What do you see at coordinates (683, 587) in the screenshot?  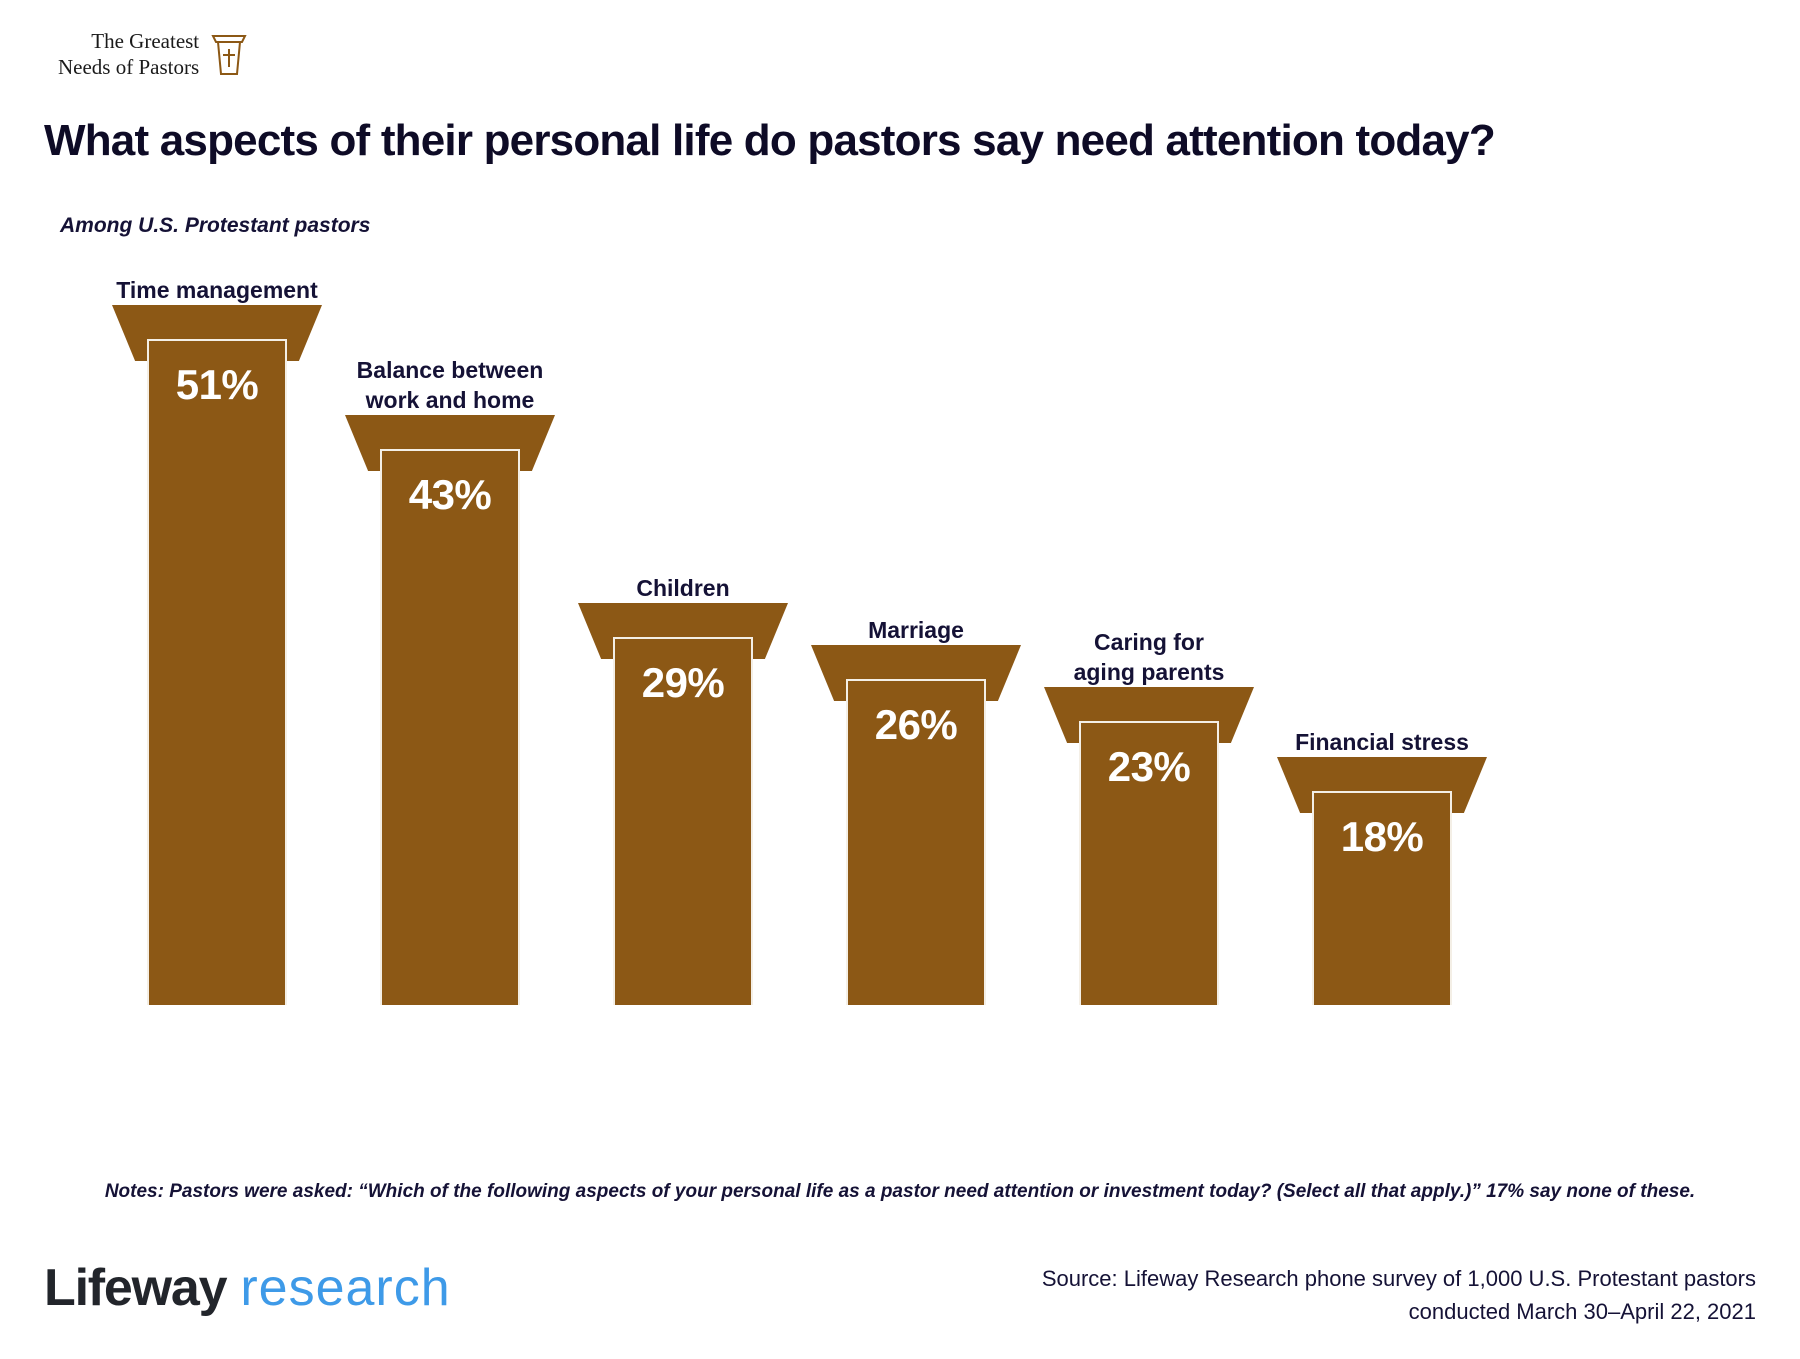 I see `bar-category-label: Children` at bounding box center [683, 587].